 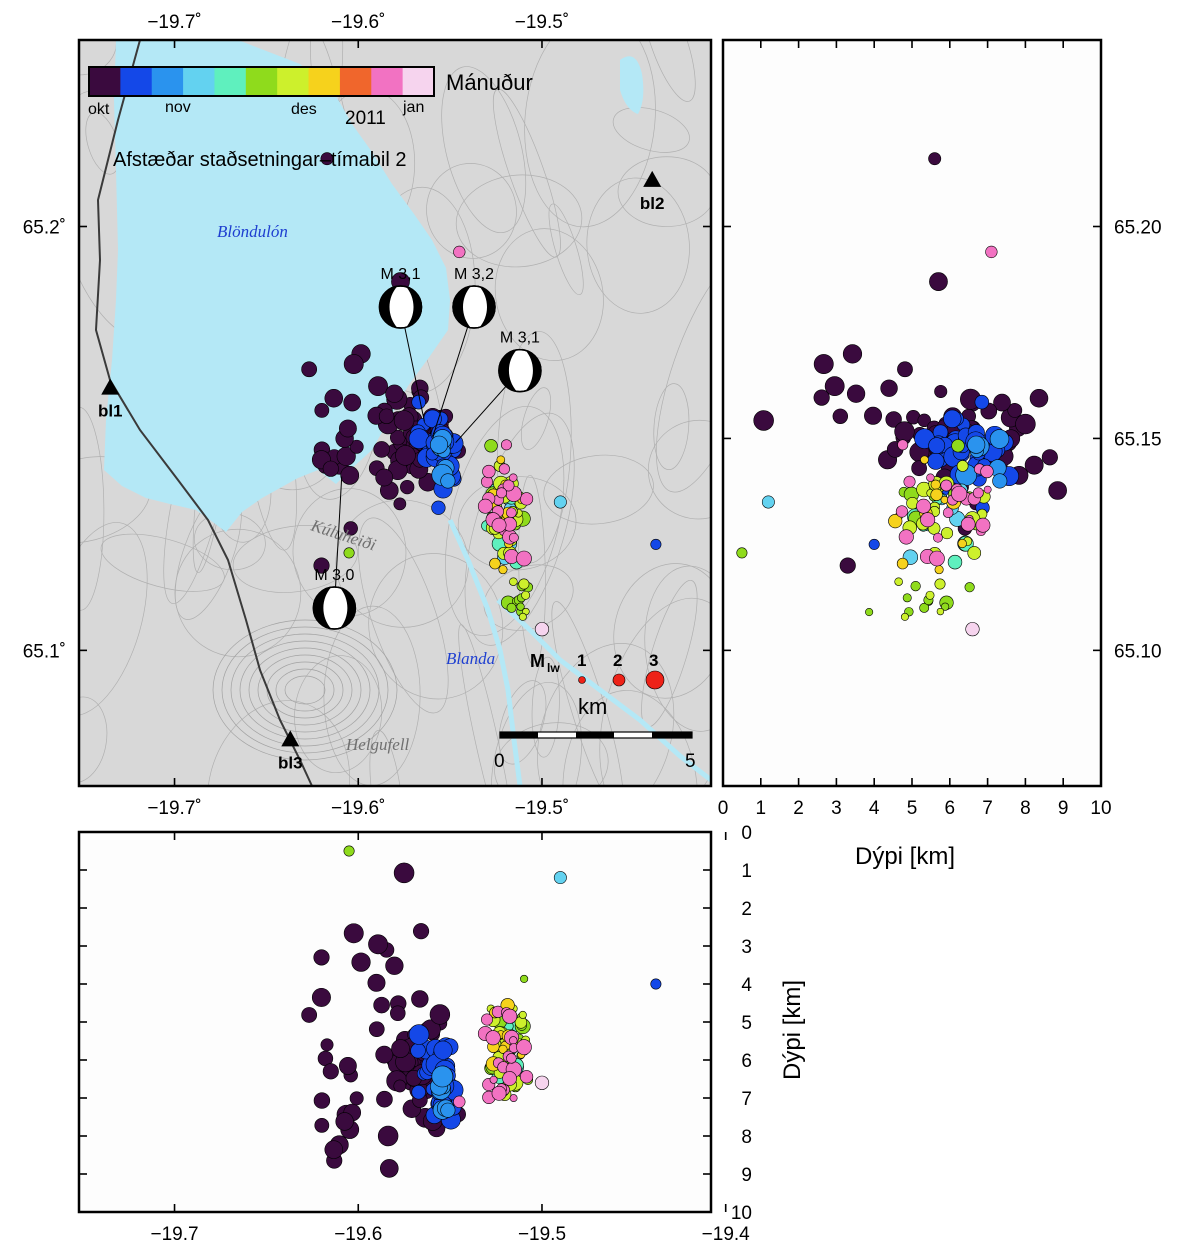 What do you see at coordinates (653, 660) in the screenshot?
I see `magnitude-legend-value-3: 3` at bounding box center [653, 660].